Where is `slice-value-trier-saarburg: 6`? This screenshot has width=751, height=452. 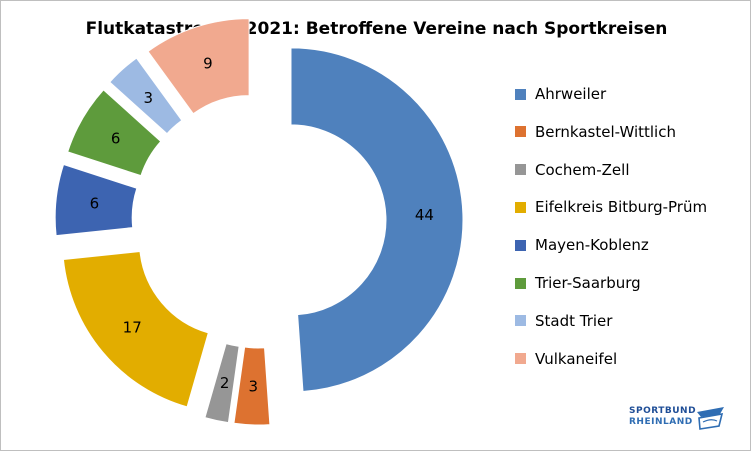
slice-value-trier-saarburg: 6 is located at coordinates (116, 138).